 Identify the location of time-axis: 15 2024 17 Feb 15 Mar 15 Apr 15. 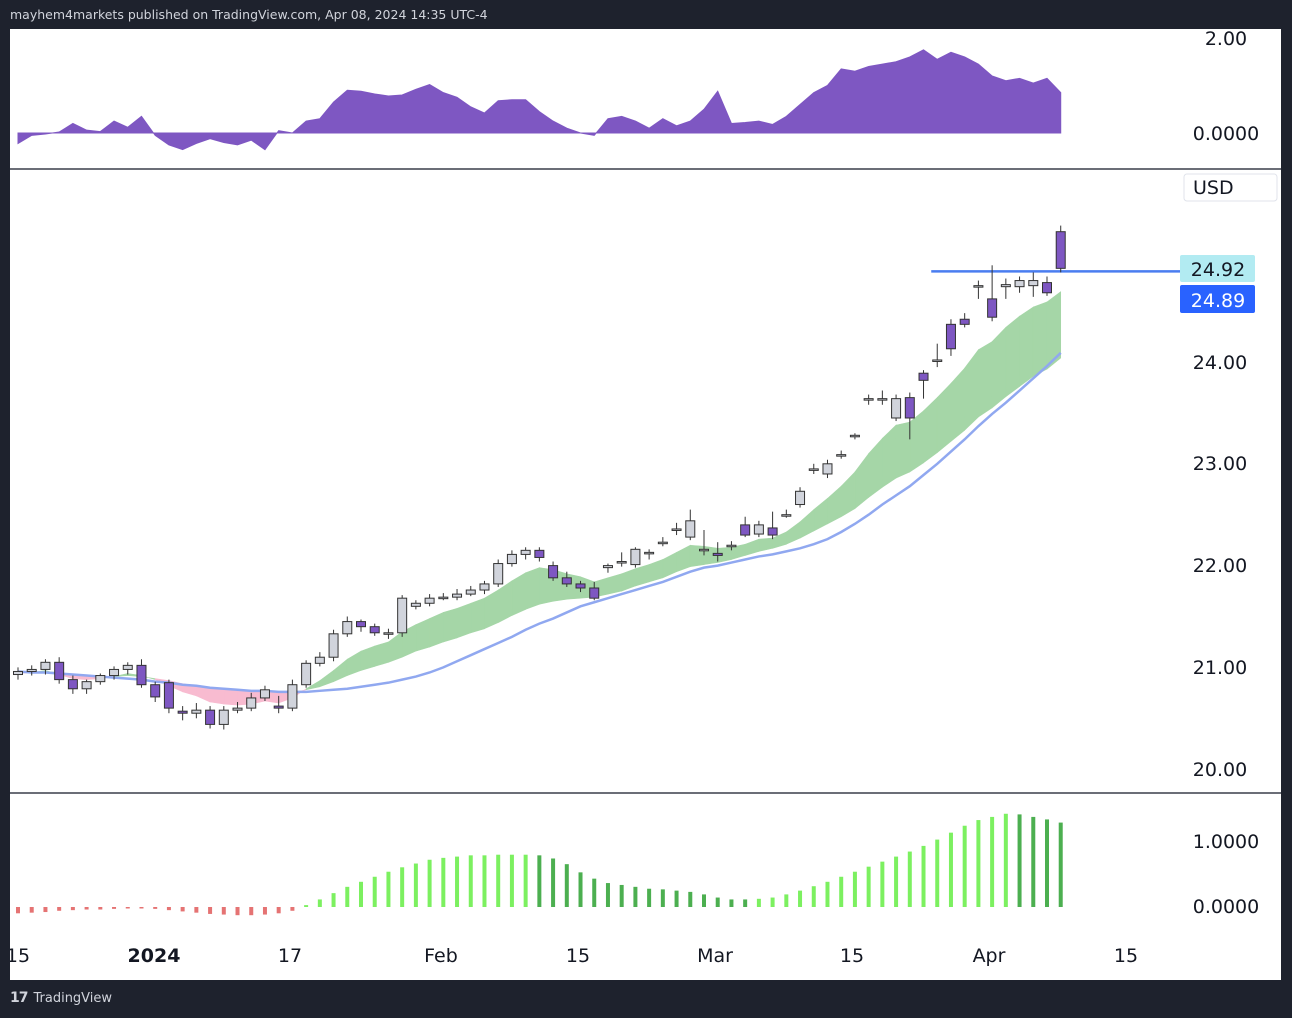
(574, 956).